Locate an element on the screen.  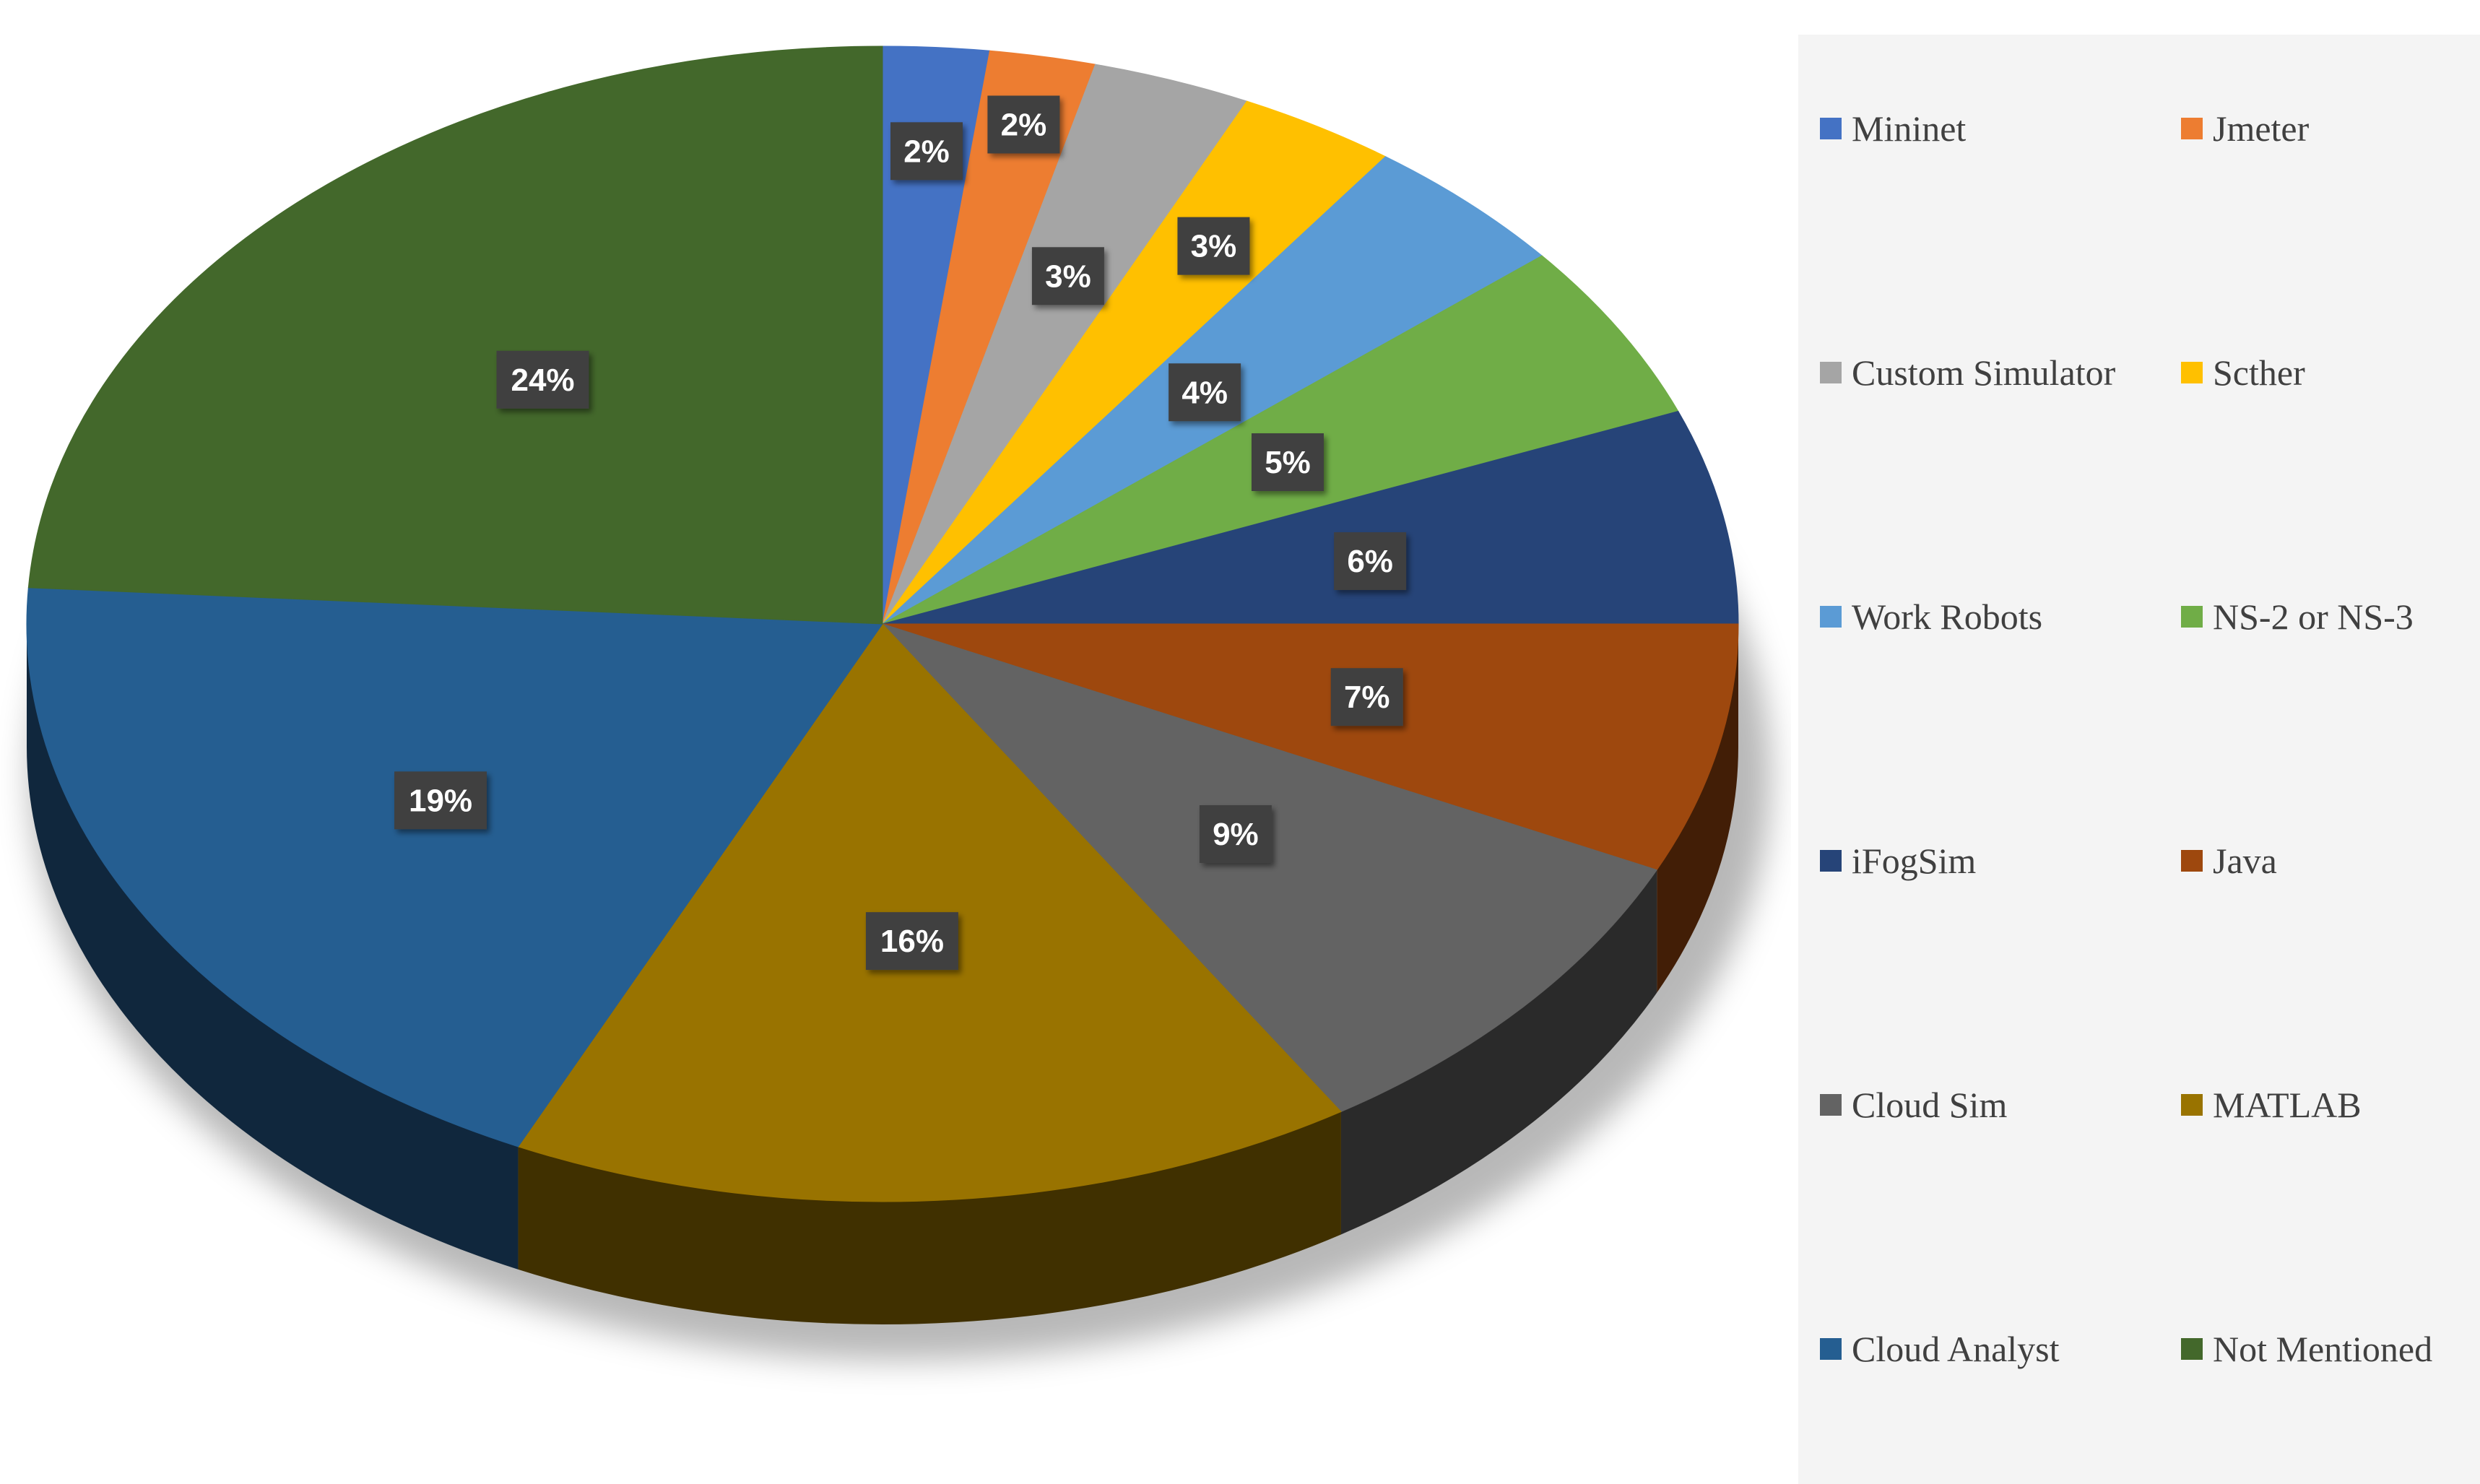
pie-slice-cloud-analyst is located at coordinates (455, 867).